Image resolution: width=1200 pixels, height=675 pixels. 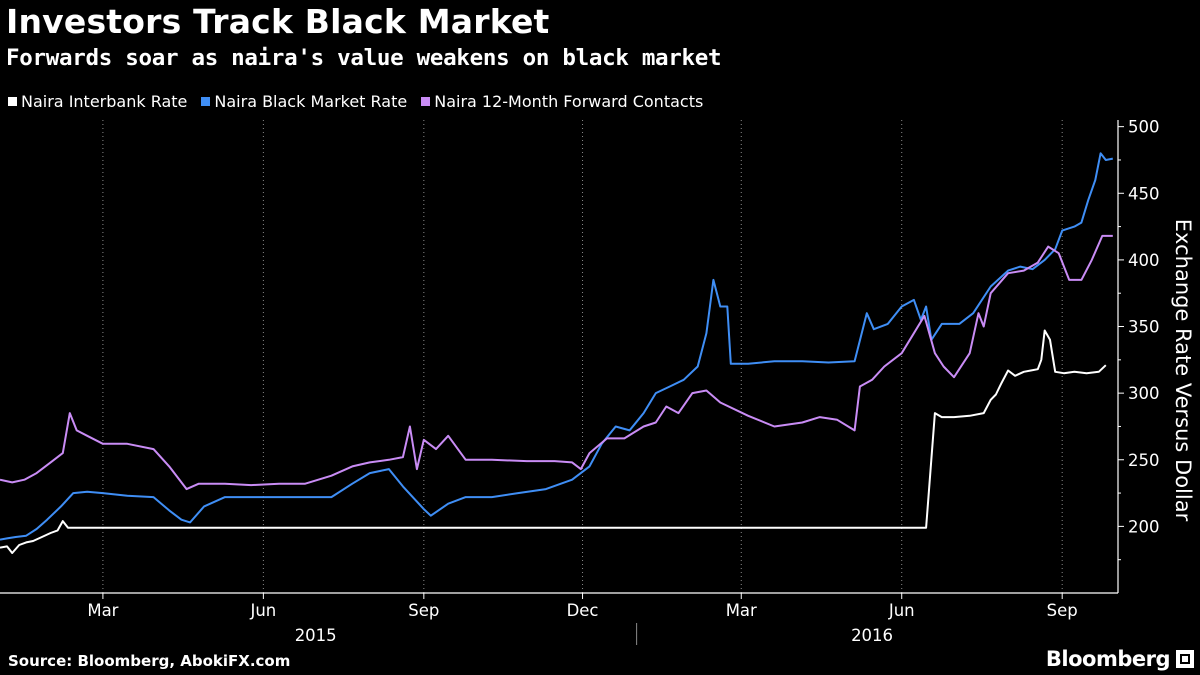 I want to click on tick-label-y-5: 450, so click(x=1144, y=193).